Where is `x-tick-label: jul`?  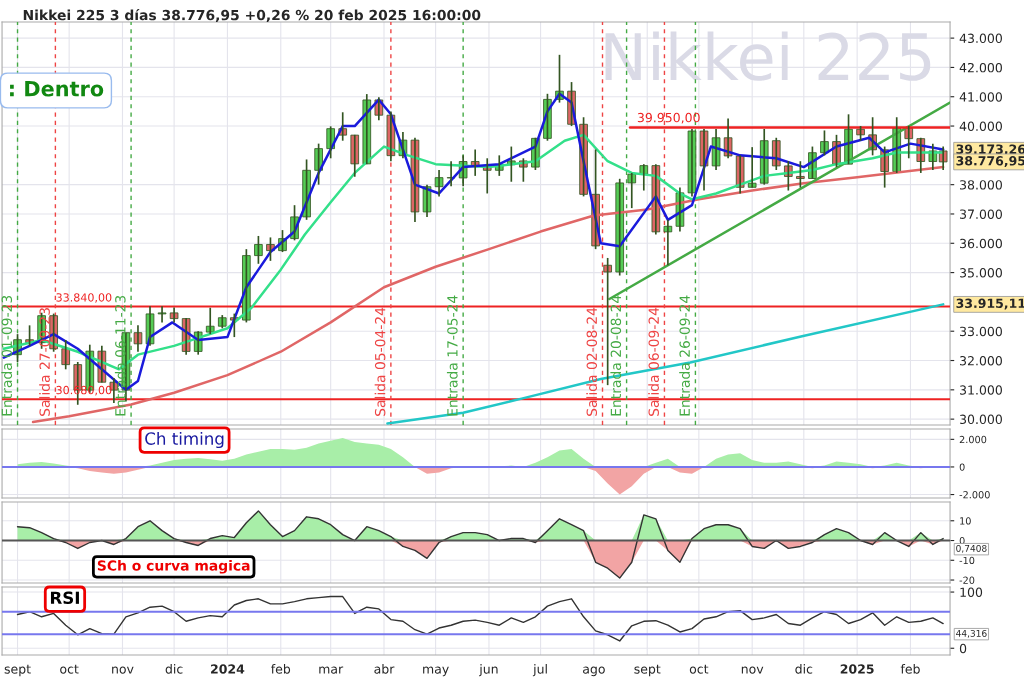
x-tick-label: jul is located at coordinates (539, 670).